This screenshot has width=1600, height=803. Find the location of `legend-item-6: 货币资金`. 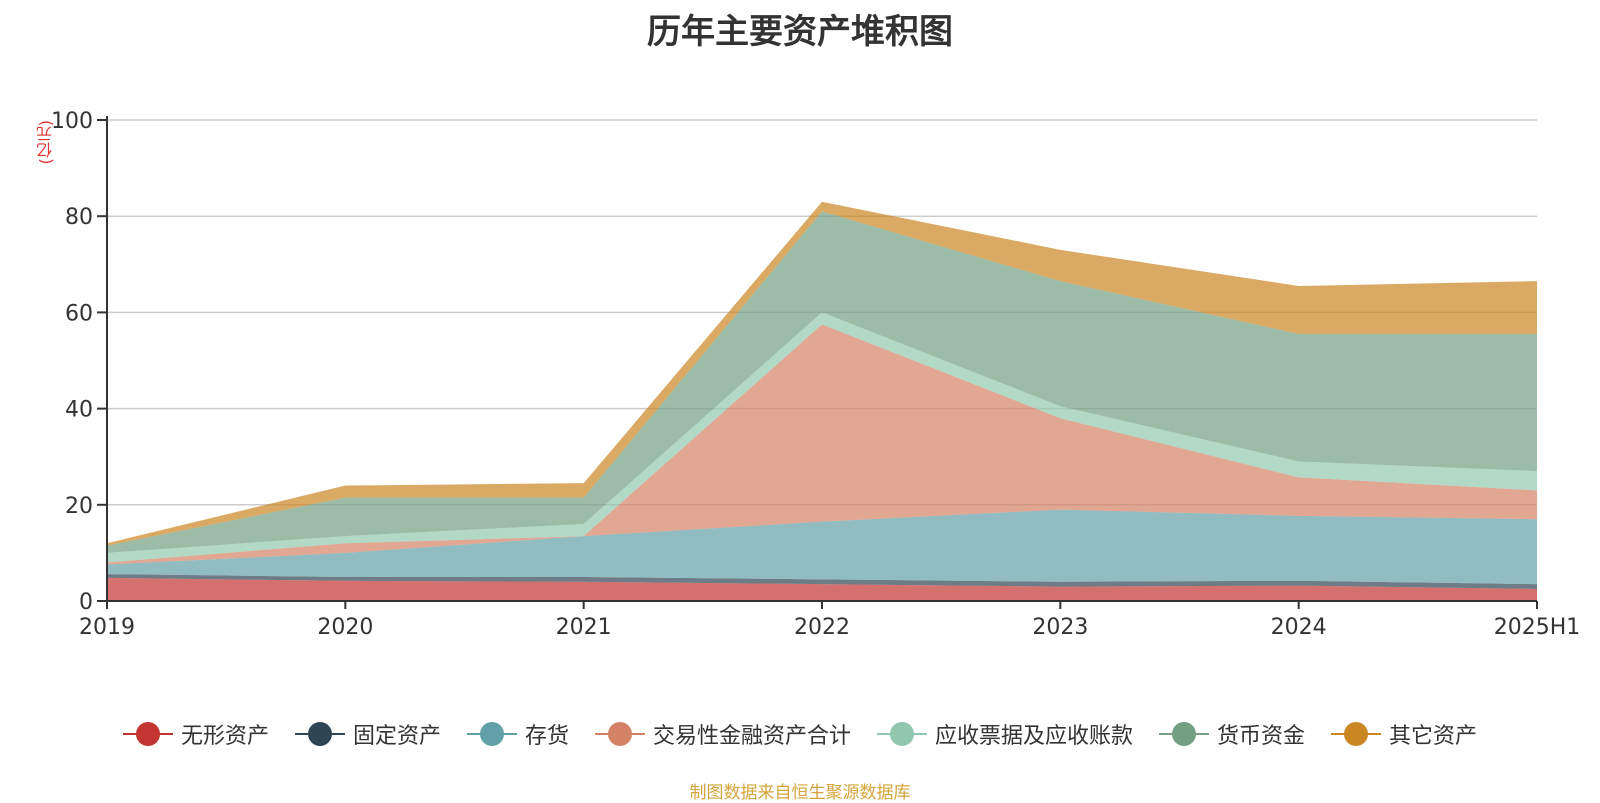

legend-item-6: 货币资金 is located at coordinates (1232, 734).